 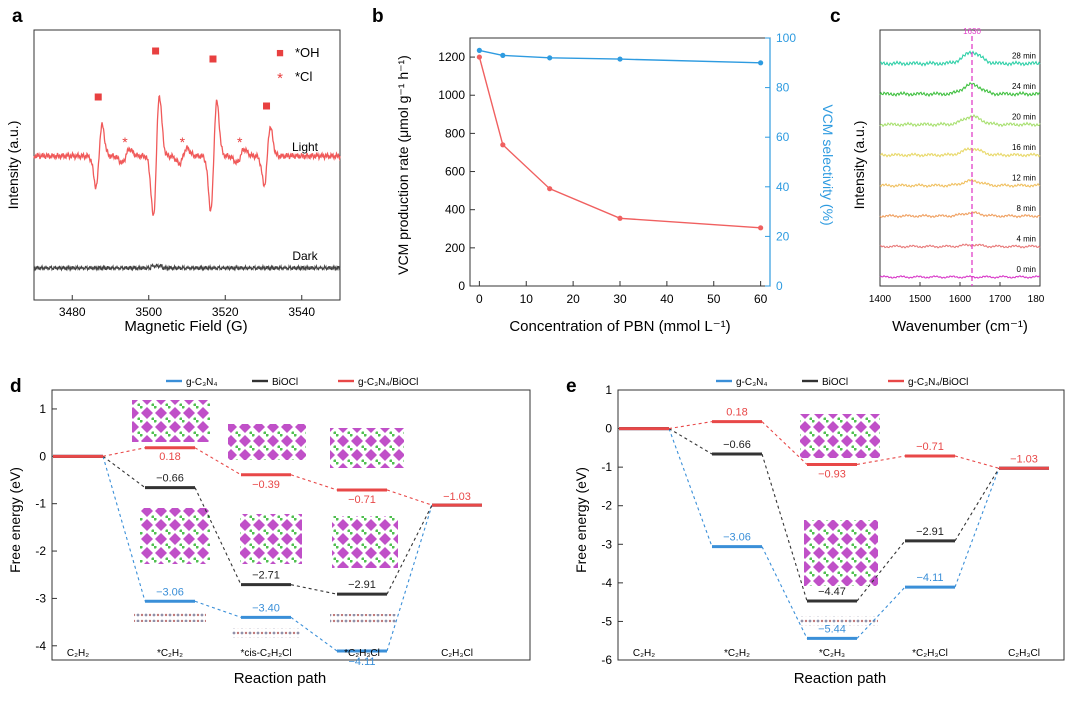 What do you see at coordinates (840, 520) in the screenshot?
I see `panel-e-structure-images` at bounding box center [840, 520].